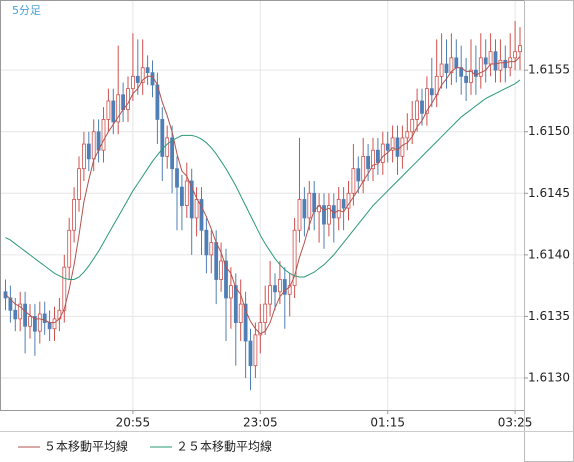  What do you see at coordinates (549, 254) in the screenshot?
I see `y-tick-label: 1.6140` at bounding box center [549, 254].